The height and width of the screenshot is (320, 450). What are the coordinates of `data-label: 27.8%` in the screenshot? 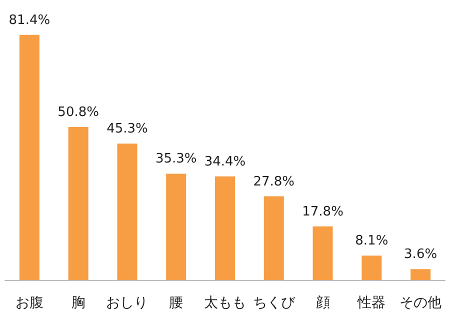 It's located at (274, 182).